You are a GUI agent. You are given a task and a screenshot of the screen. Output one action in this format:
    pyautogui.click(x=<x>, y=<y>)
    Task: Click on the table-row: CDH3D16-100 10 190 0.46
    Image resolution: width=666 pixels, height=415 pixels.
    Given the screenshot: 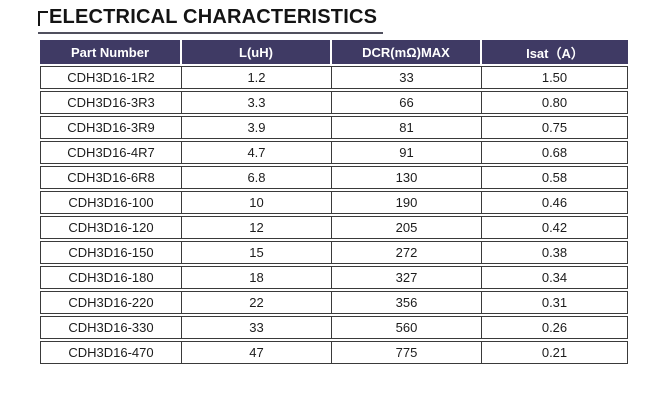 What is the action you would take?
    pyautogui.click(x=334, y=202)
    